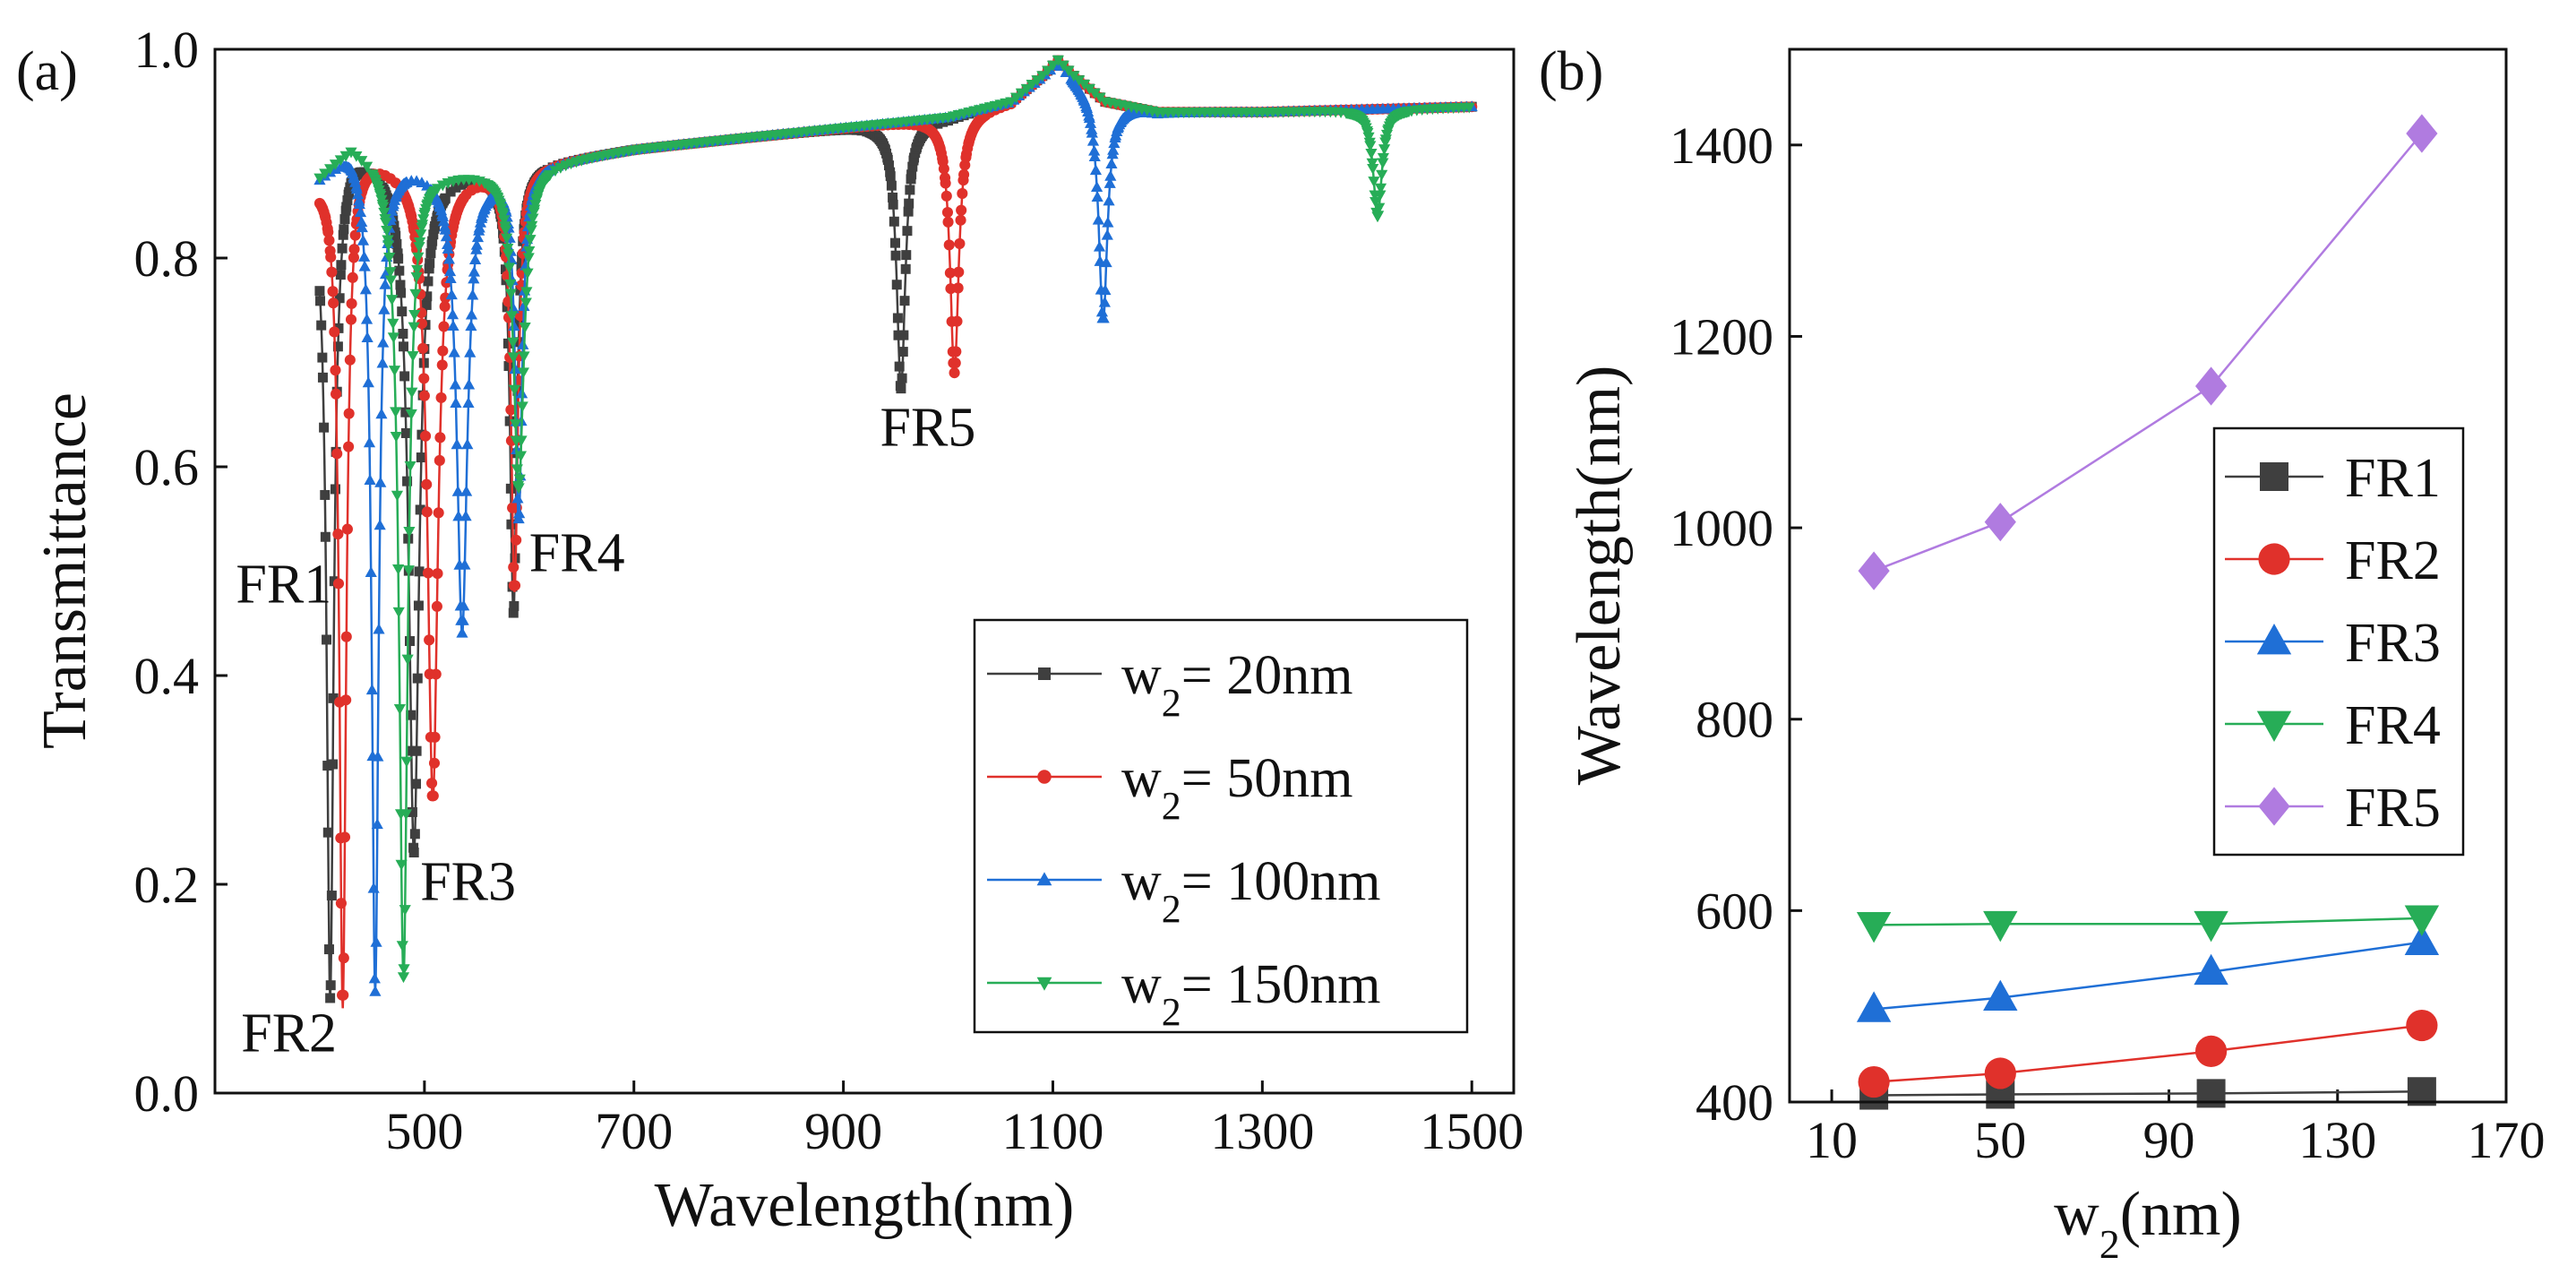  Describe the element at coordinates (2148, 1053) in the screenshot. I see `panel-b-series-fr2` at that location.